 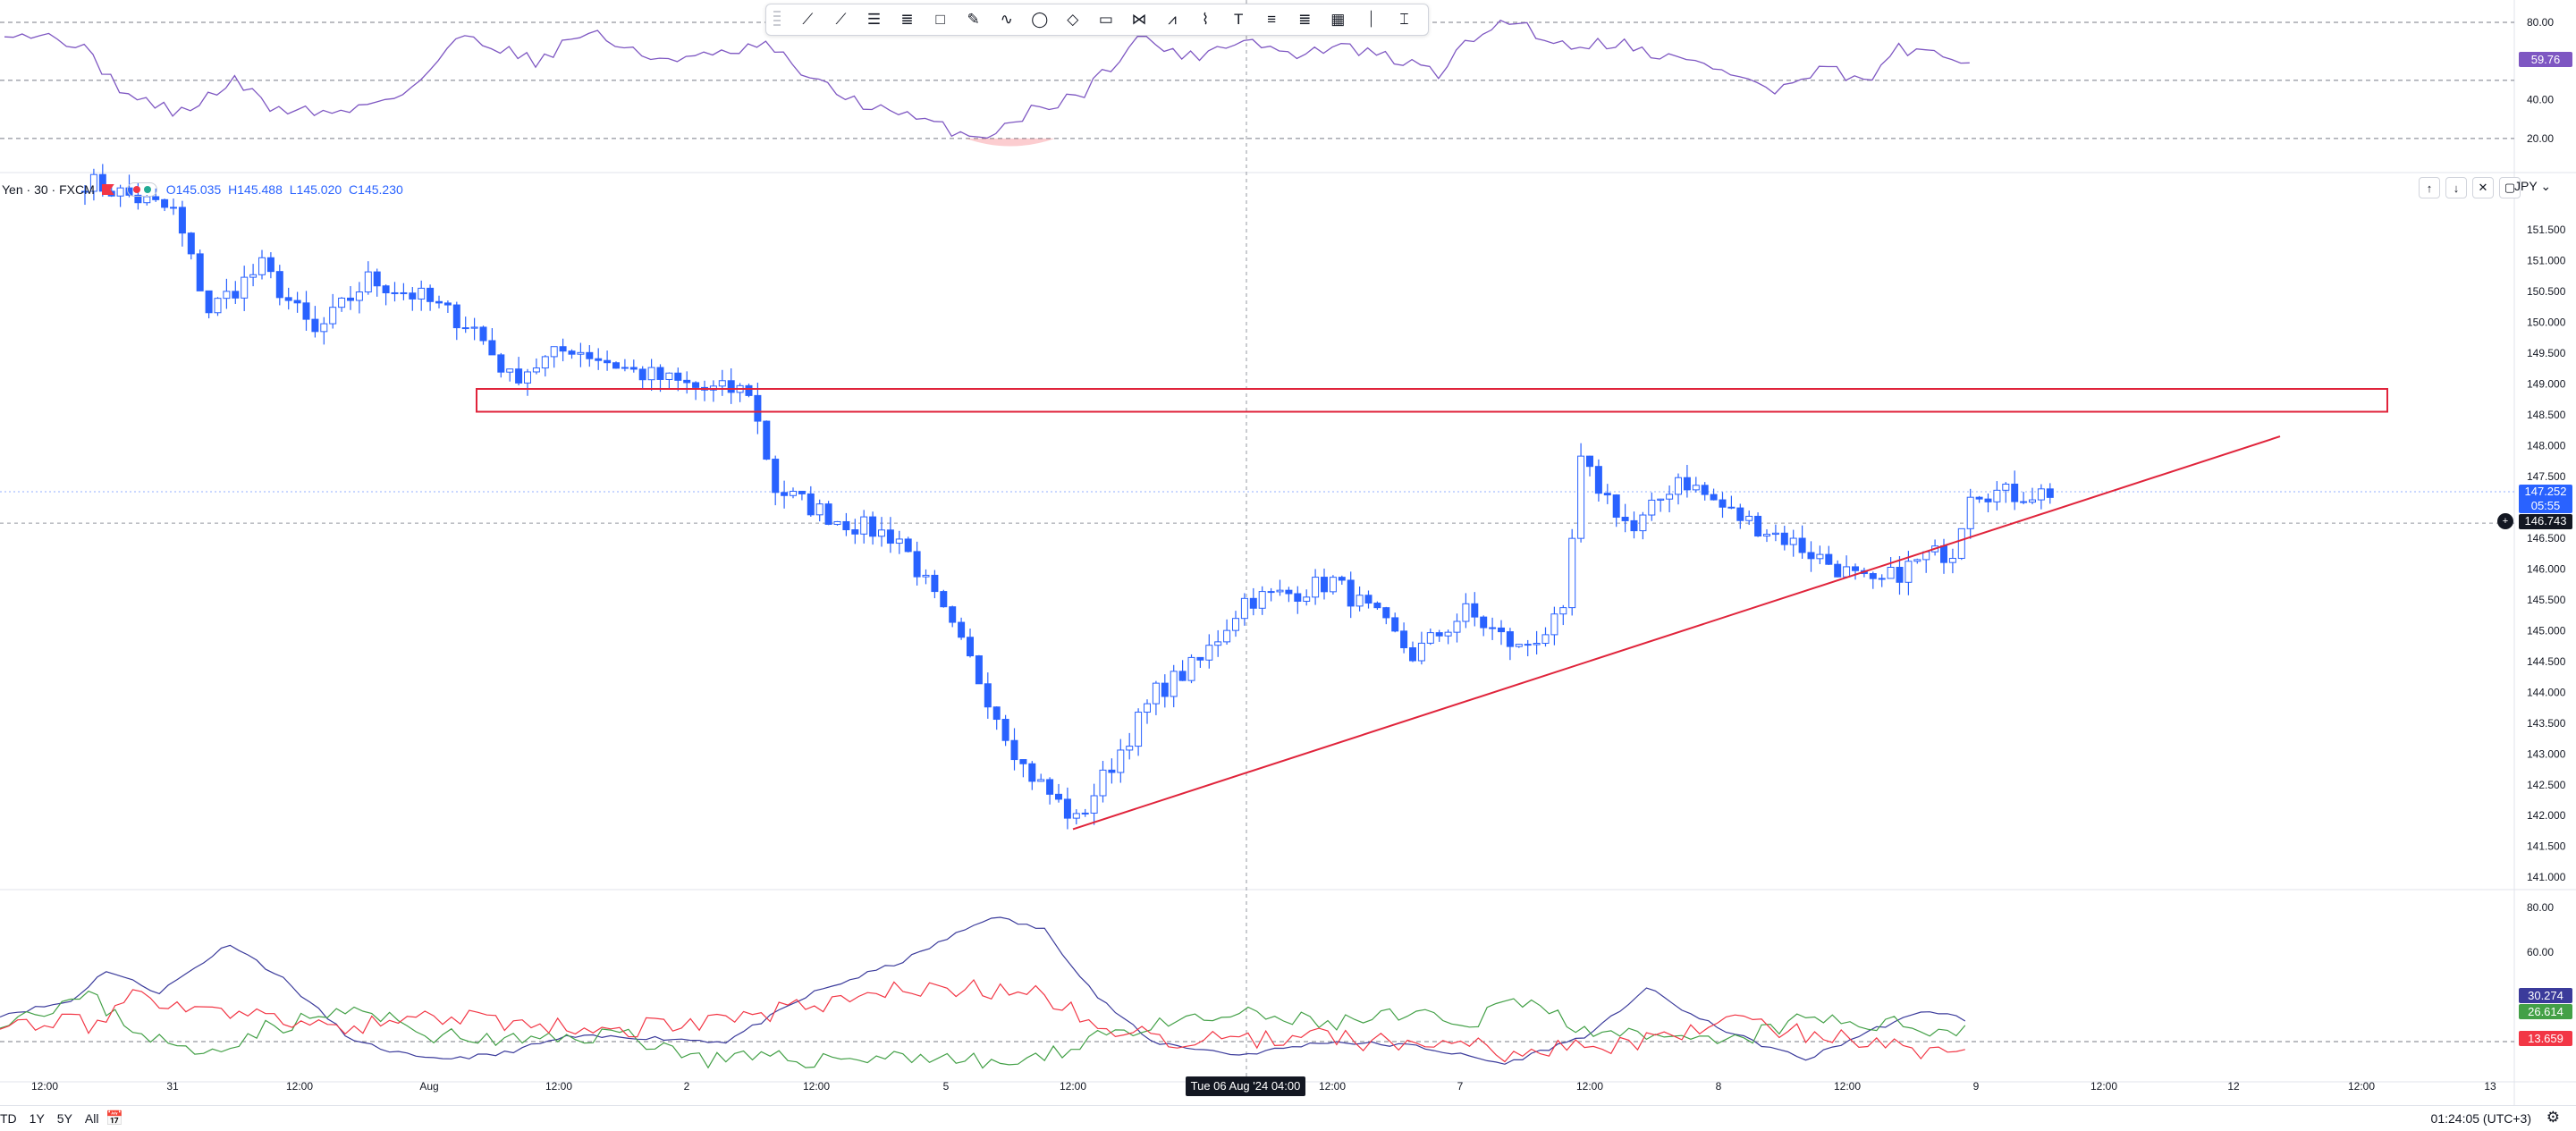 I want to click on price-tick-label: 149.000, so click(x=2546, y=383).